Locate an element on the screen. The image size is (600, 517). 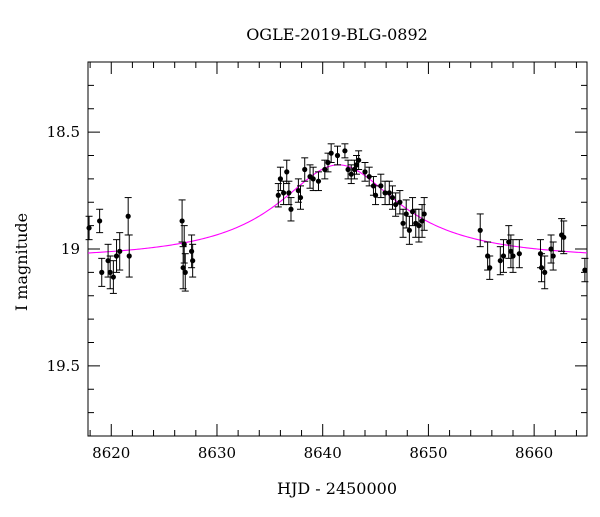
y-tick-label: 19 is located at coordinates (70, 249).